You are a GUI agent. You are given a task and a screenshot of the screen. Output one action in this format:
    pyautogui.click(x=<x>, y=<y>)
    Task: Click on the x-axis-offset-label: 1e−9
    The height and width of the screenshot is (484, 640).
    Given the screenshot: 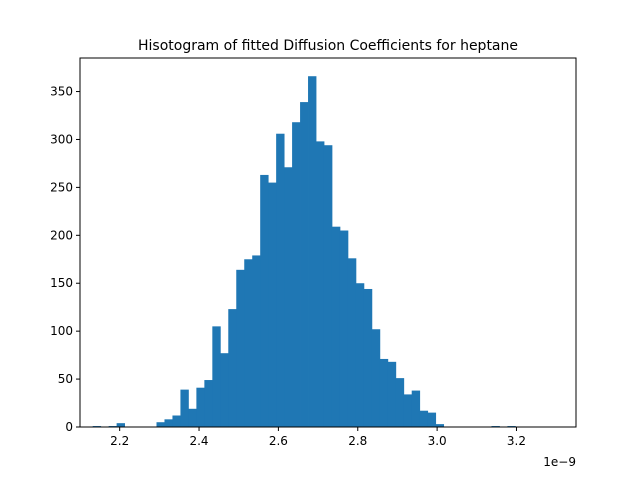 What is the action you would take?
    pyautogui.click(x=559, y=462)
    